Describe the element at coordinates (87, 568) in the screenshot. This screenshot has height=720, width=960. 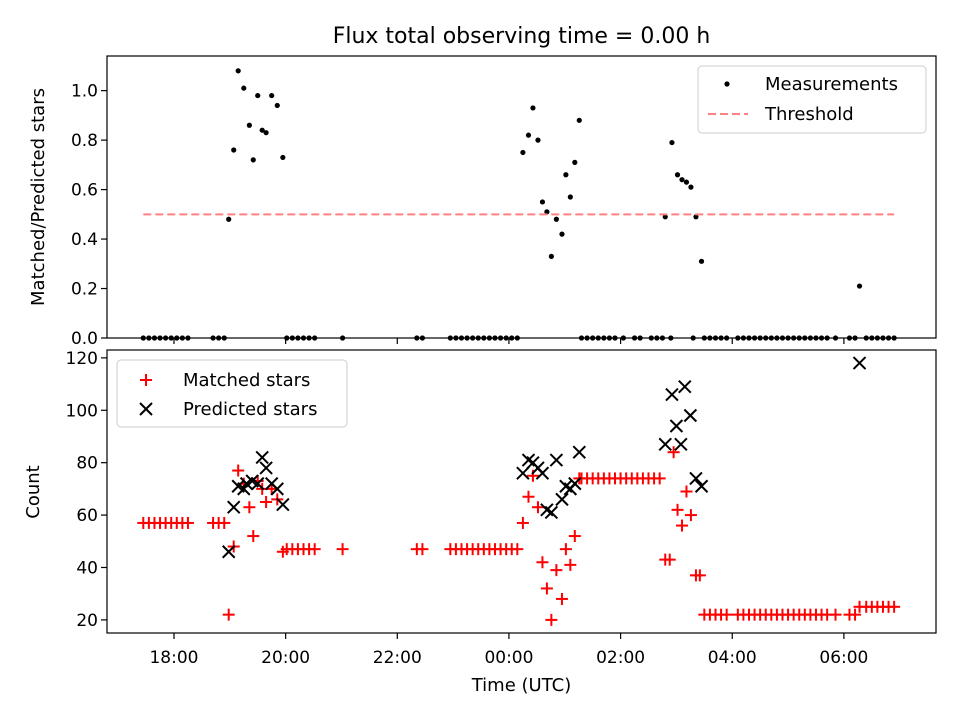
I see `y-tick-label: 40` at that location.